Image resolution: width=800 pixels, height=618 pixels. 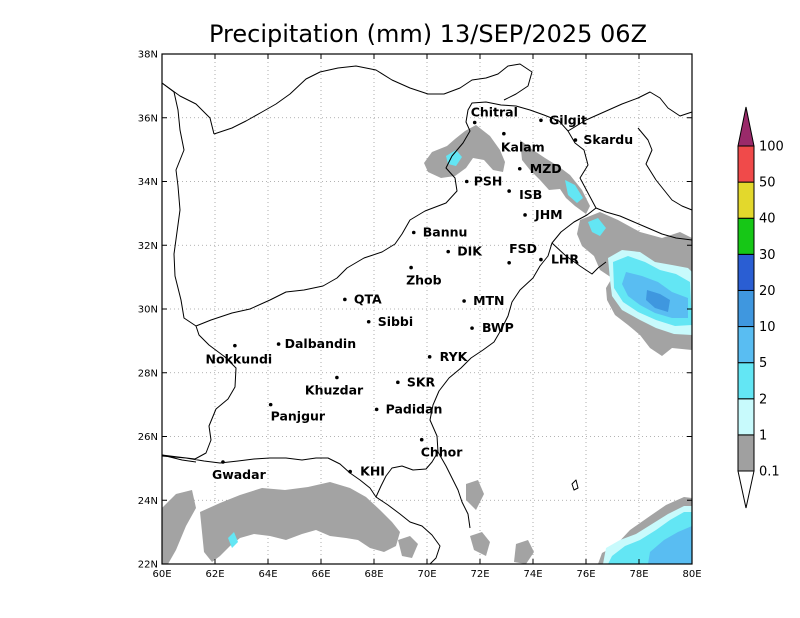 What do you see at coordinates (670, 545) in the screenshot?
I see `precip-area-southeast-5mm` at bounding box center [670, 545].